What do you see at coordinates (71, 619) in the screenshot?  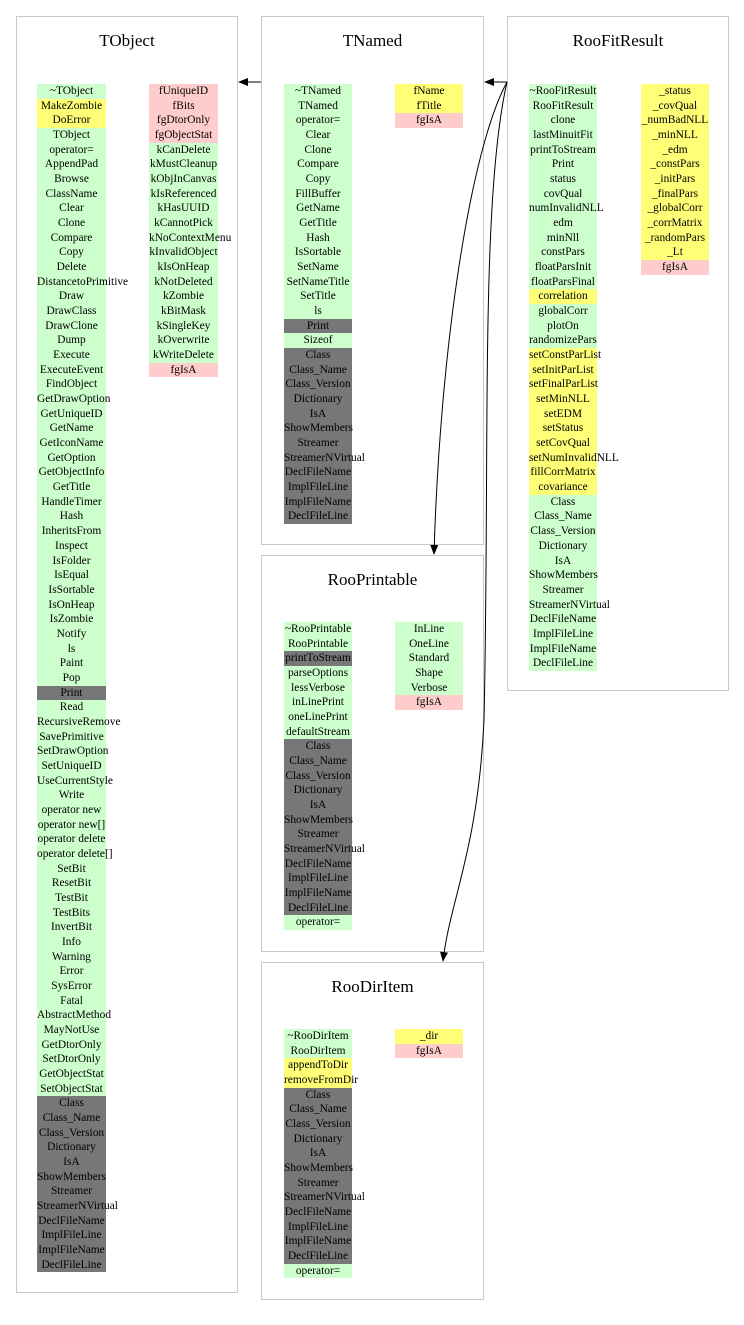 I see `method-entry: IsZombie` at bounding box center [71, 619].